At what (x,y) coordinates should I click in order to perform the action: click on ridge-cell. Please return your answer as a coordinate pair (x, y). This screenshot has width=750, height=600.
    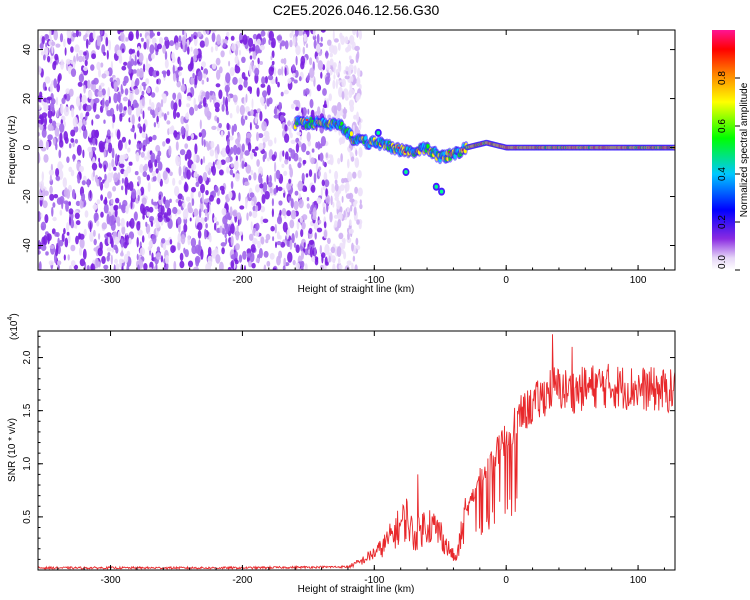
    Looking at the image, I should click on (455, 156).